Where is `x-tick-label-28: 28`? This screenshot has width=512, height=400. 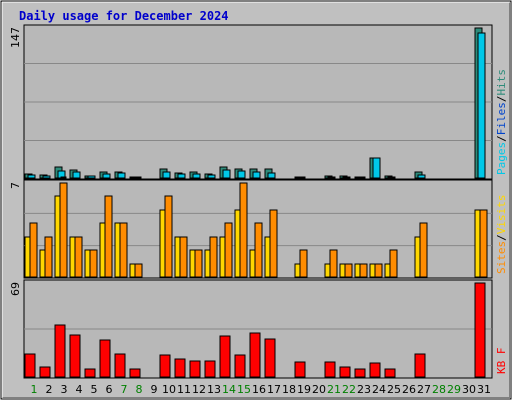 x-tick-label-28: 28 is located at coordinates (439, 389).